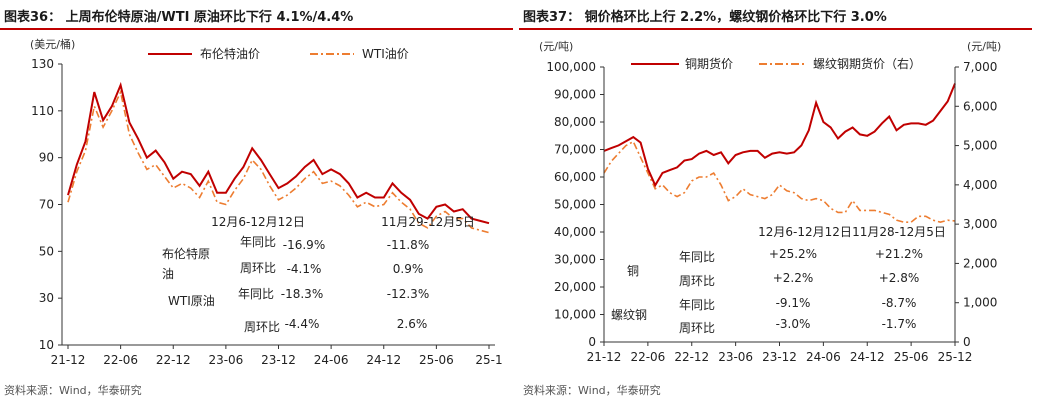 This screenshot has height=410, width=1038. What do you see at coordinates (735, 357) in the screenshot?
I see `right-x-tick-label: 23-06` at bounding box center [735, 357].